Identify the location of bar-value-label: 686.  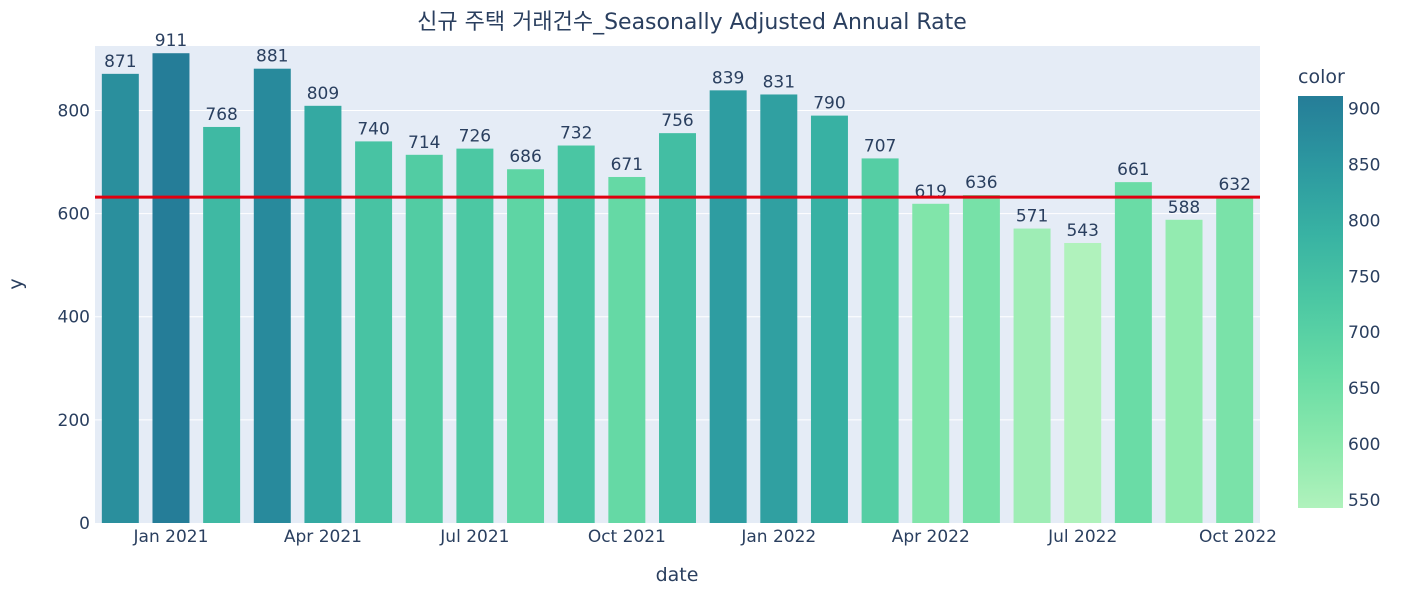
(525, 157).